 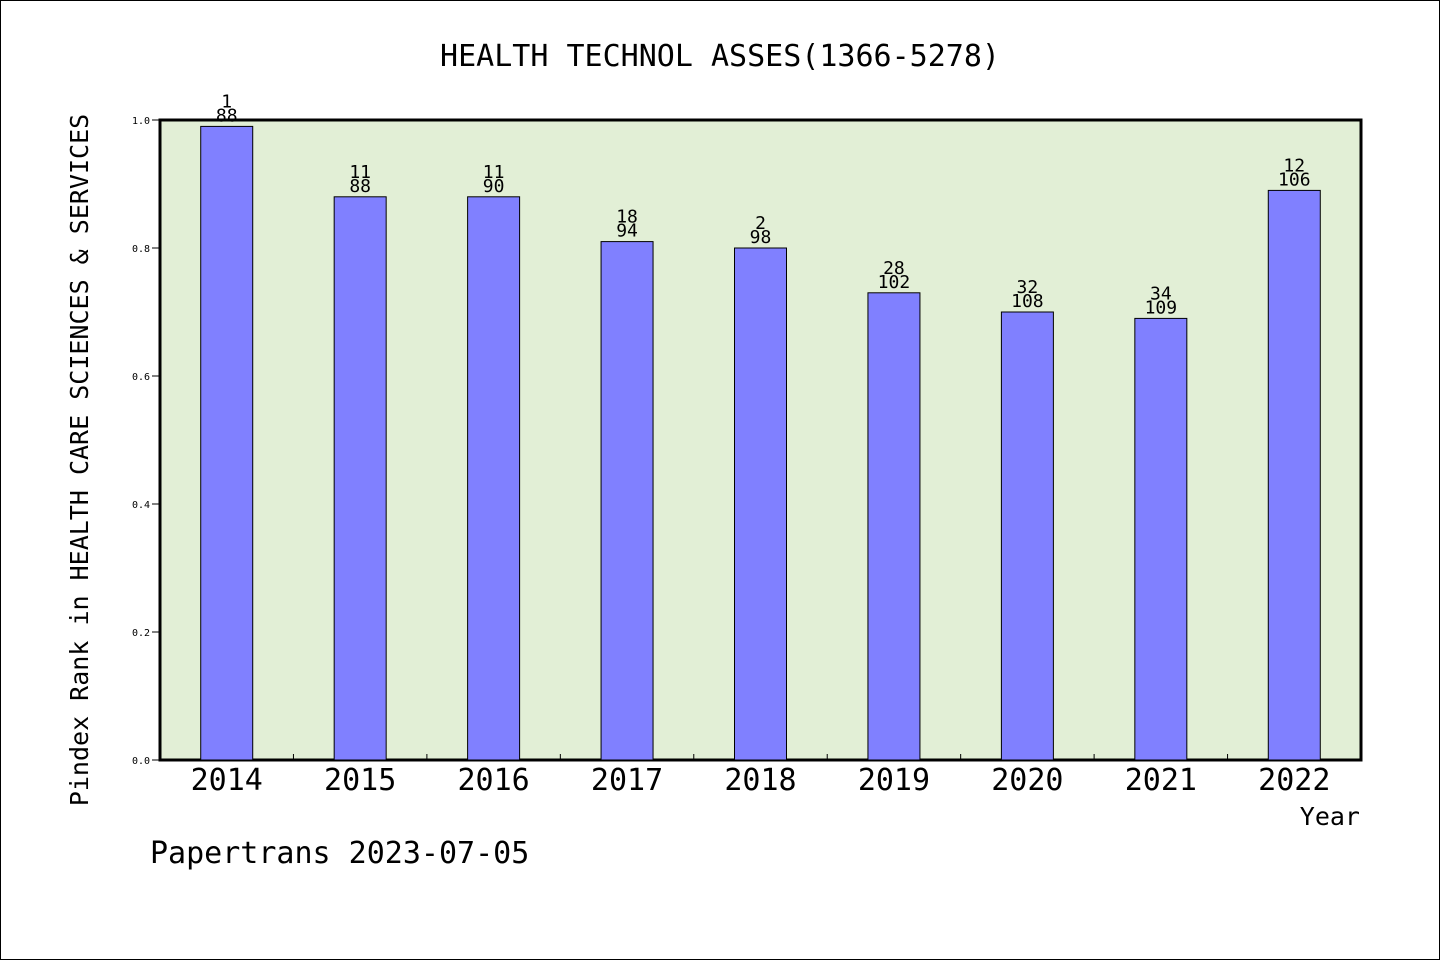 What do you see at coordinates (493, 780) in the screenshot?
I see `x-tick-label: 2016` at bounding box center [493, 780].